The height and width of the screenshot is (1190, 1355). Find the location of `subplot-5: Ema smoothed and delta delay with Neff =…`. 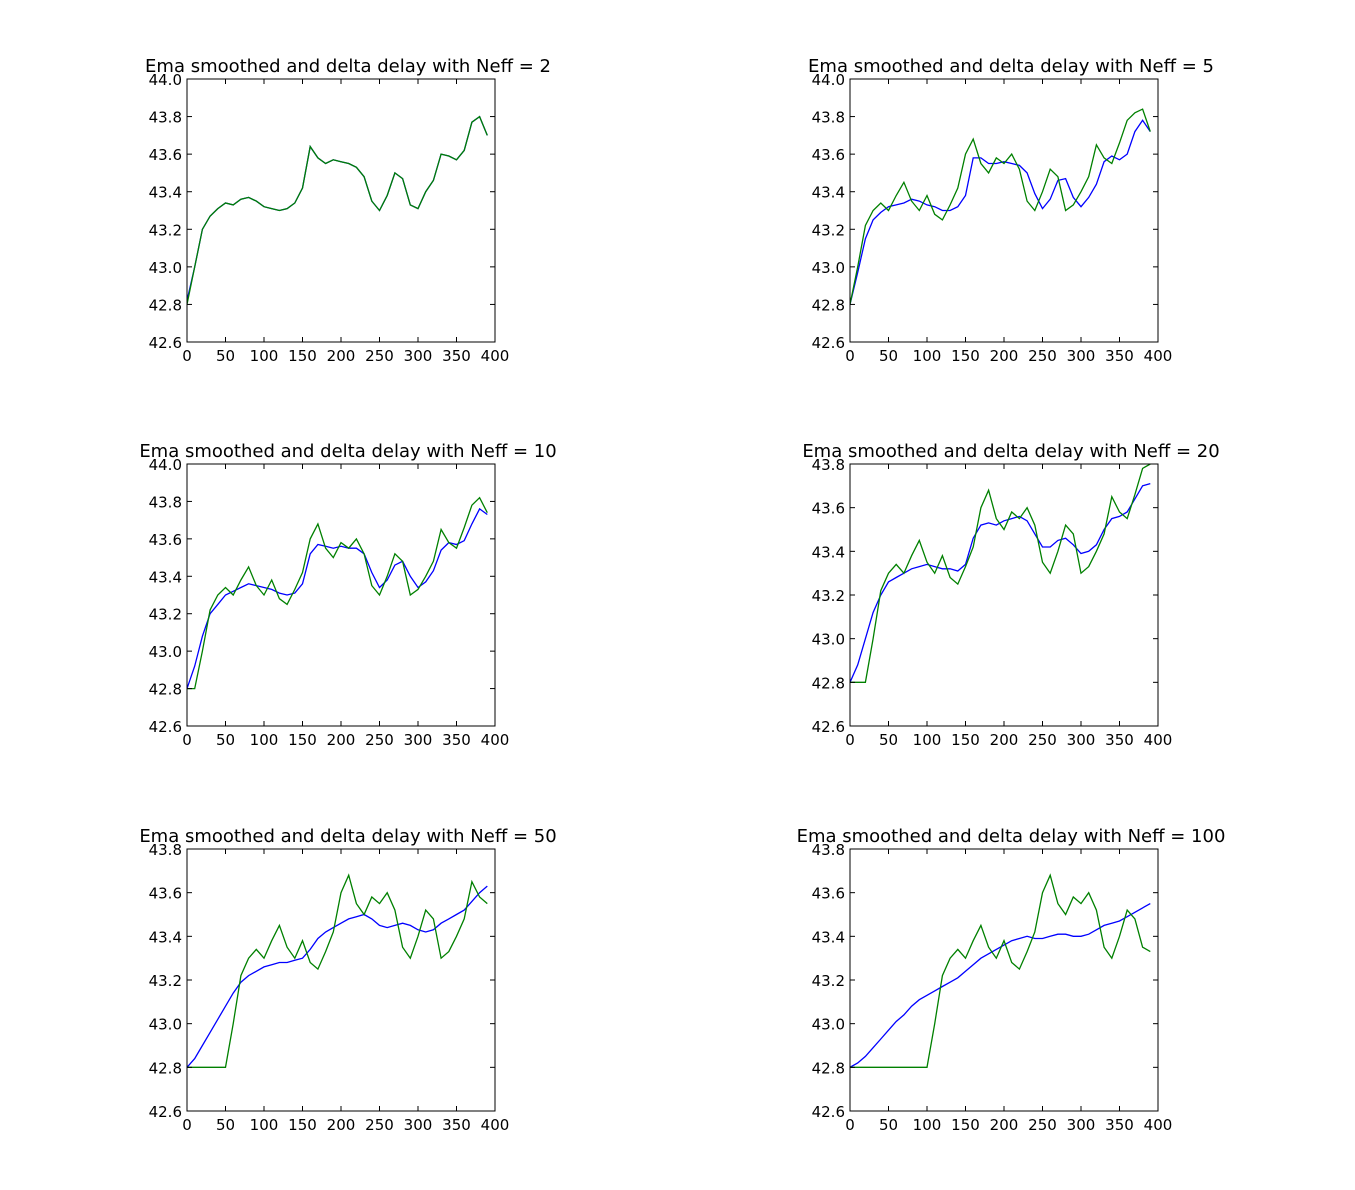

subplot-5: Ema smoothed and delta delay with Neff =… is located at coordinates (1011, 980).